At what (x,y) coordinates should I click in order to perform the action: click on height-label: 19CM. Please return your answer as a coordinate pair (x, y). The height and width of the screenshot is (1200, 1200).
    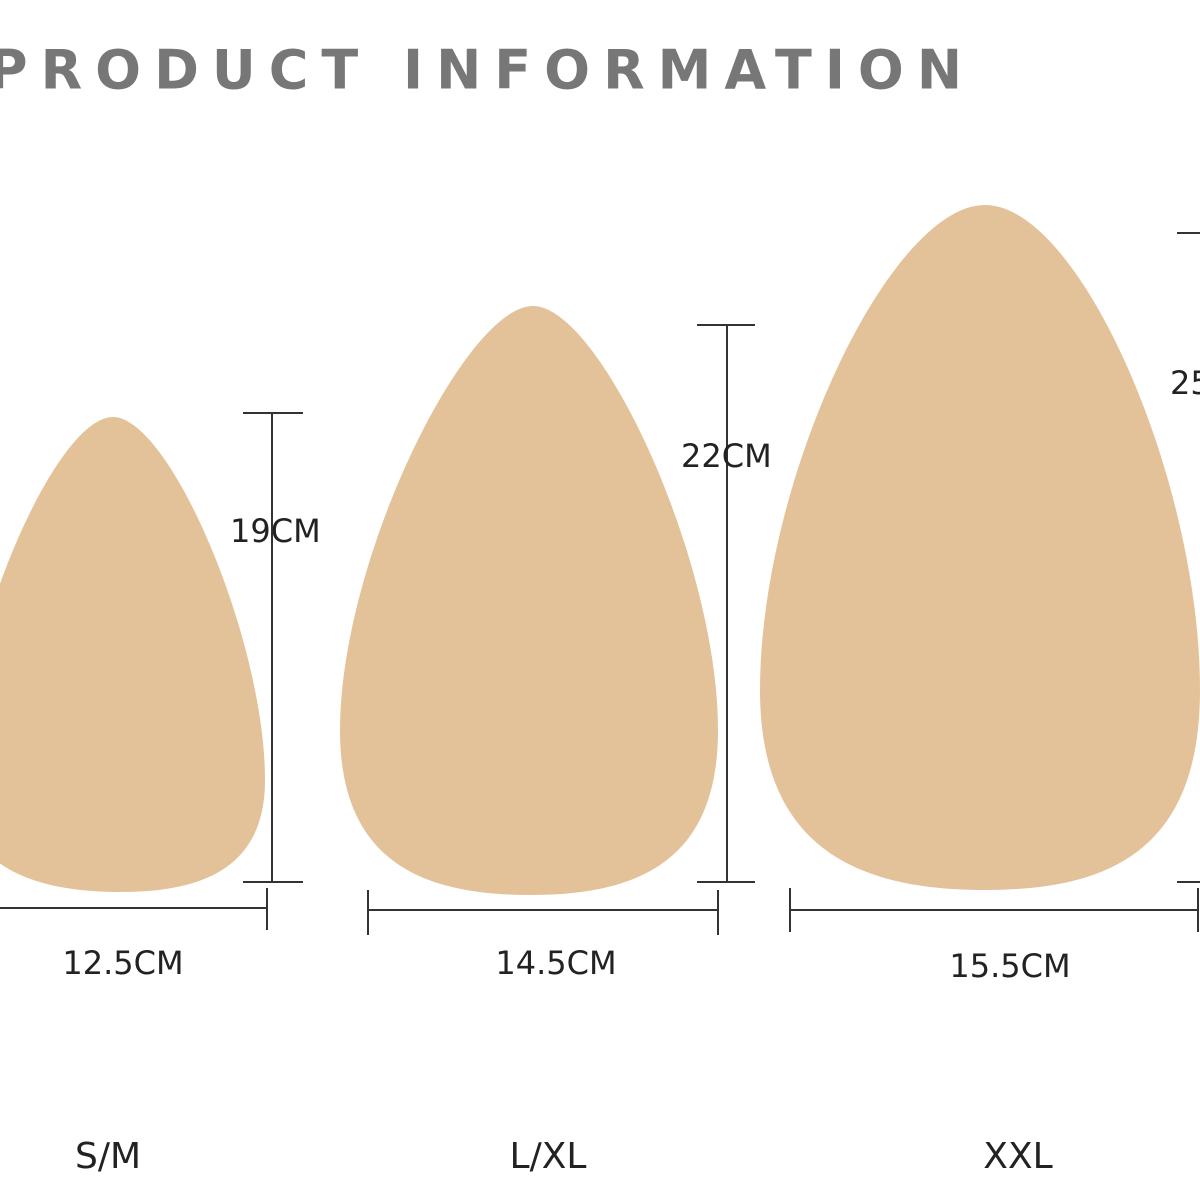
    Looking at the image, I should click on (275, 531).